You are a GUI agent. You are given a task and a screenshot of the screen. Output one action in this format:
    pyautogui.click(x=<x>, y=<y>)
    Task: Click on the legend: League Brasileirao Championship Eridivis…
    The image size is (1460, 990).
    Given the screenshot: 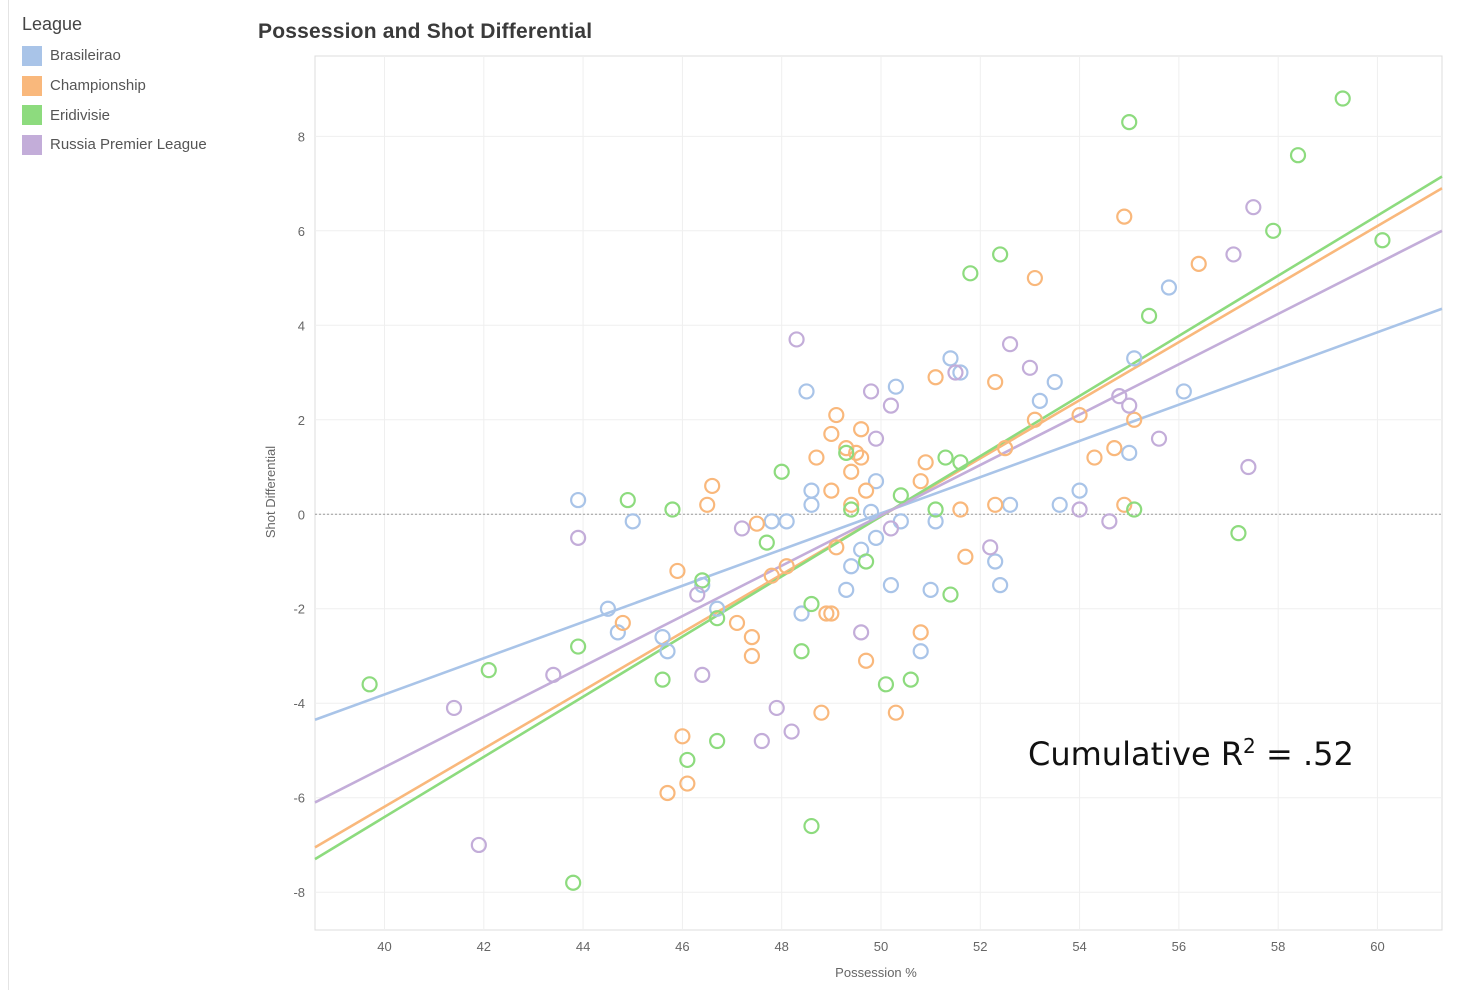 What is the action you would take?
    pyautogui.click(x=114, y=87)
    